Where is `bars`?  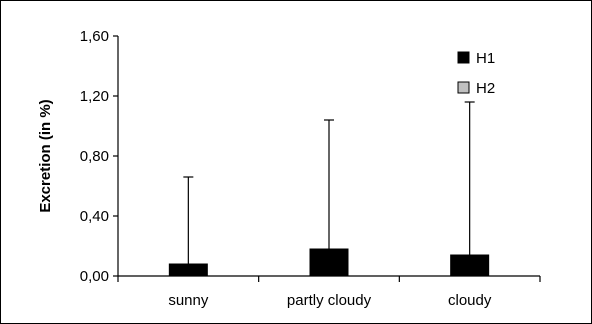 bars is located at coordinates (329, 262).